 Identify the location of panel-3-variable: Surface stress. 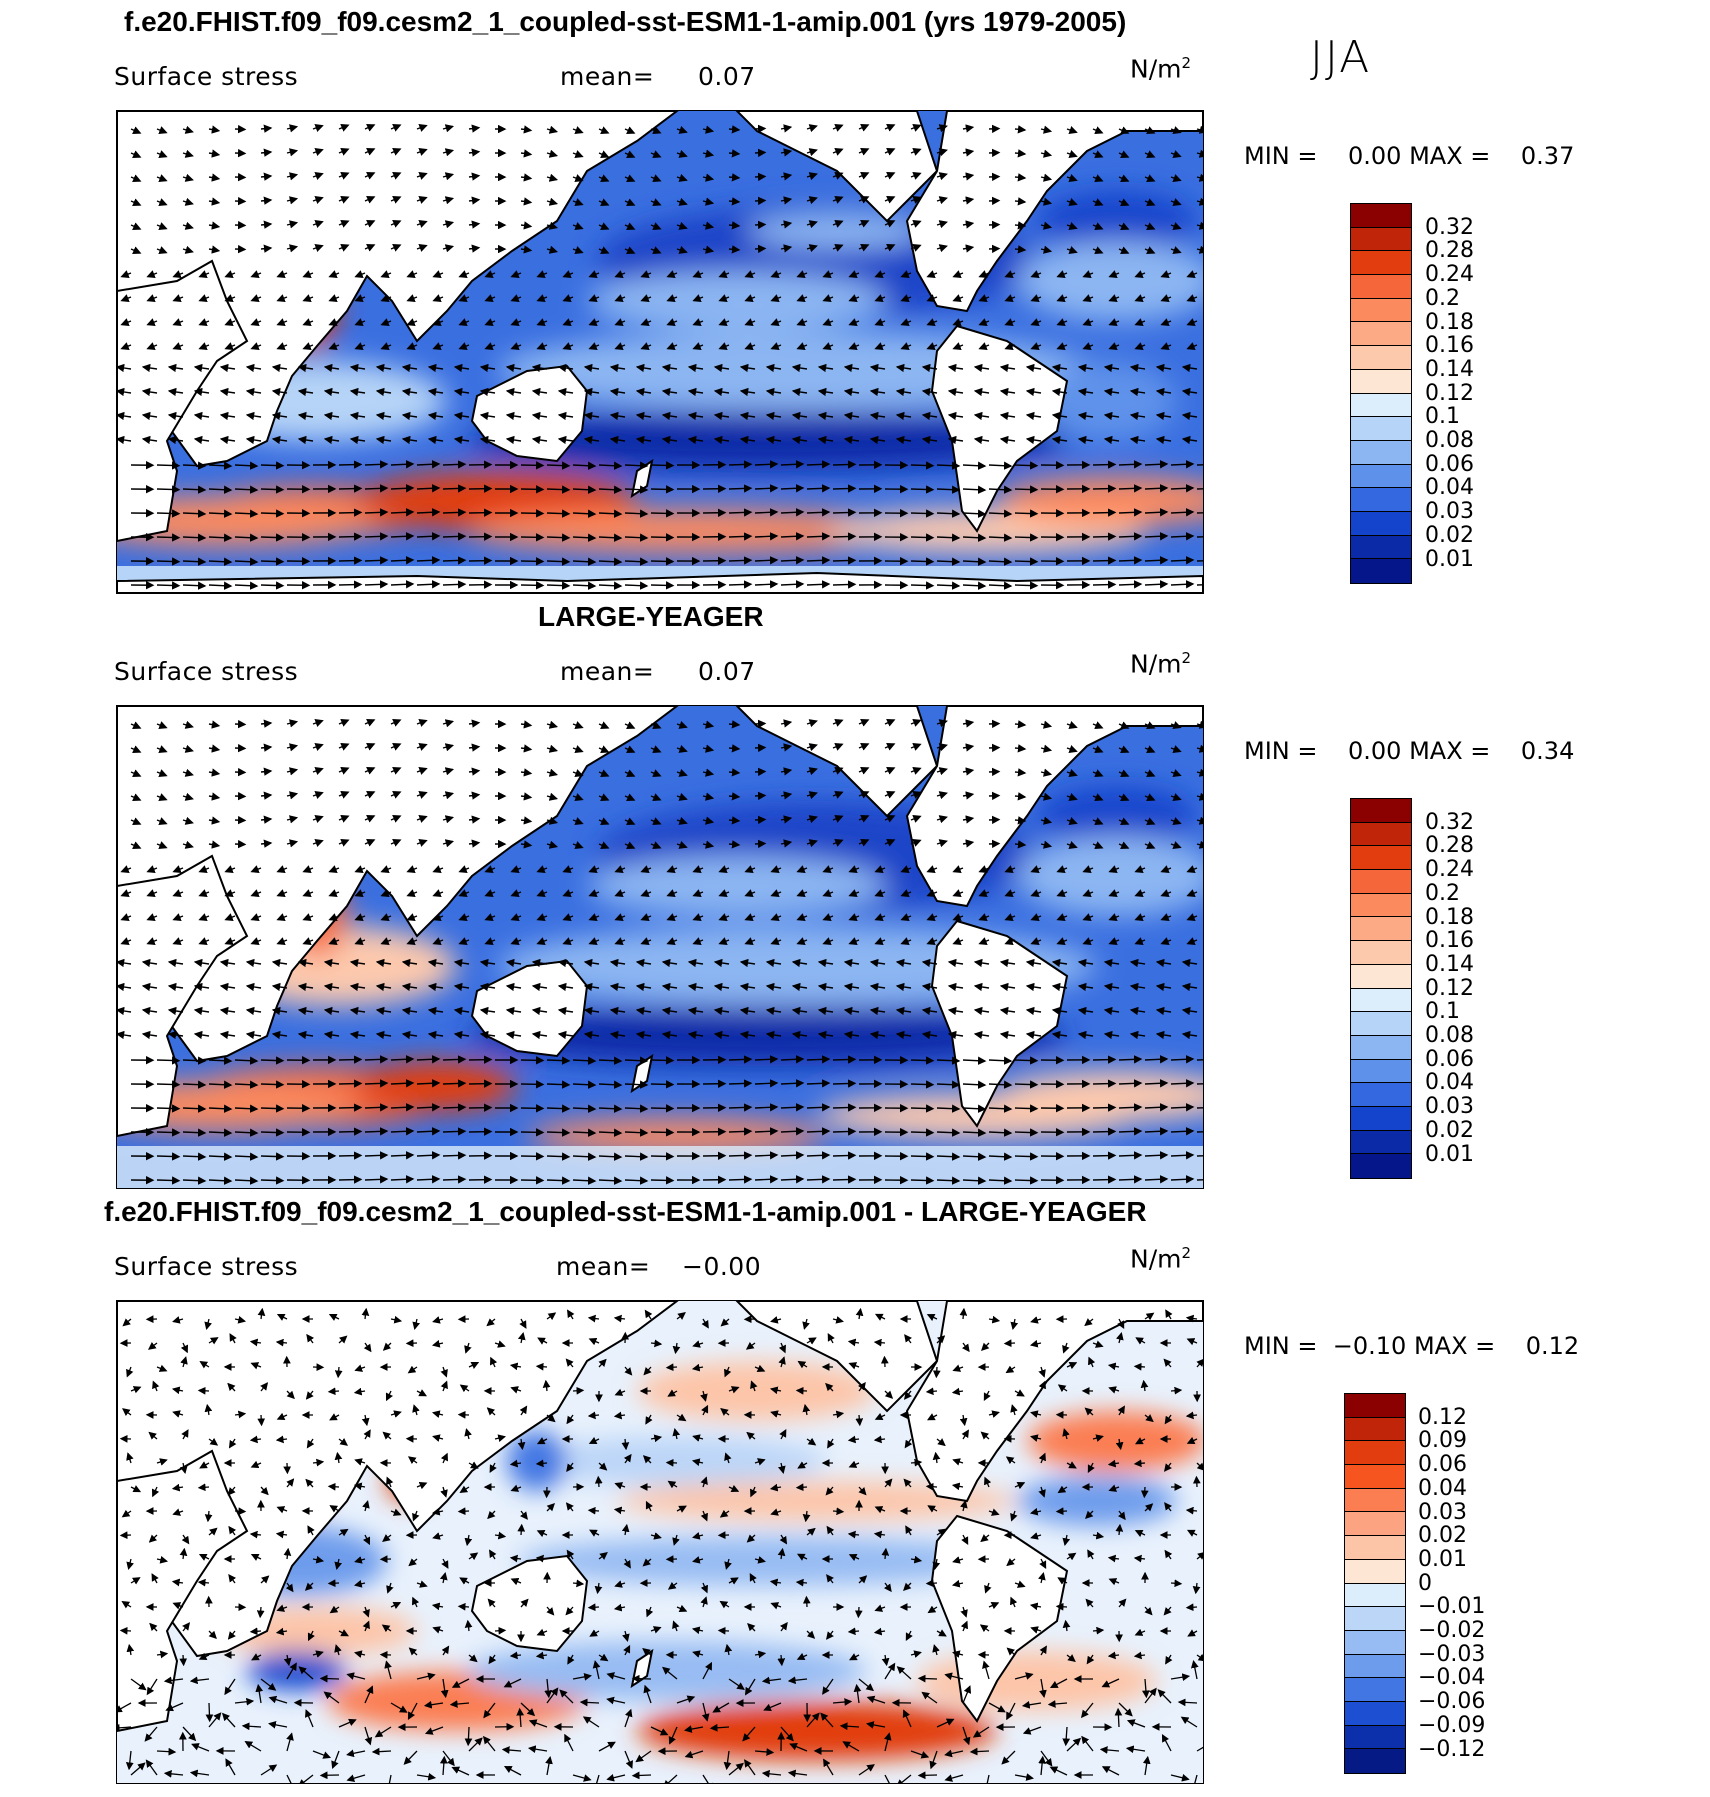
(206, 1266).